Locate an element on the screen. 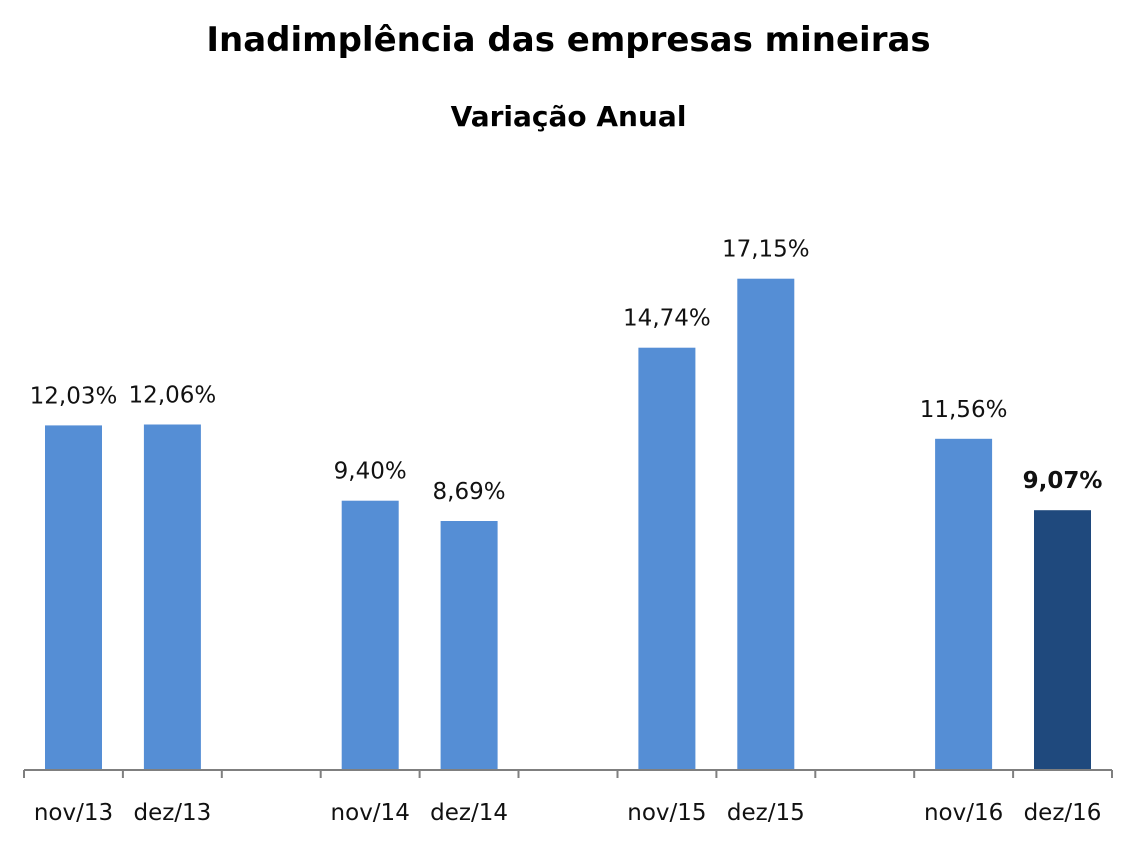  value-label-dez-13: 12,06% is located at coordinates (173, 396).